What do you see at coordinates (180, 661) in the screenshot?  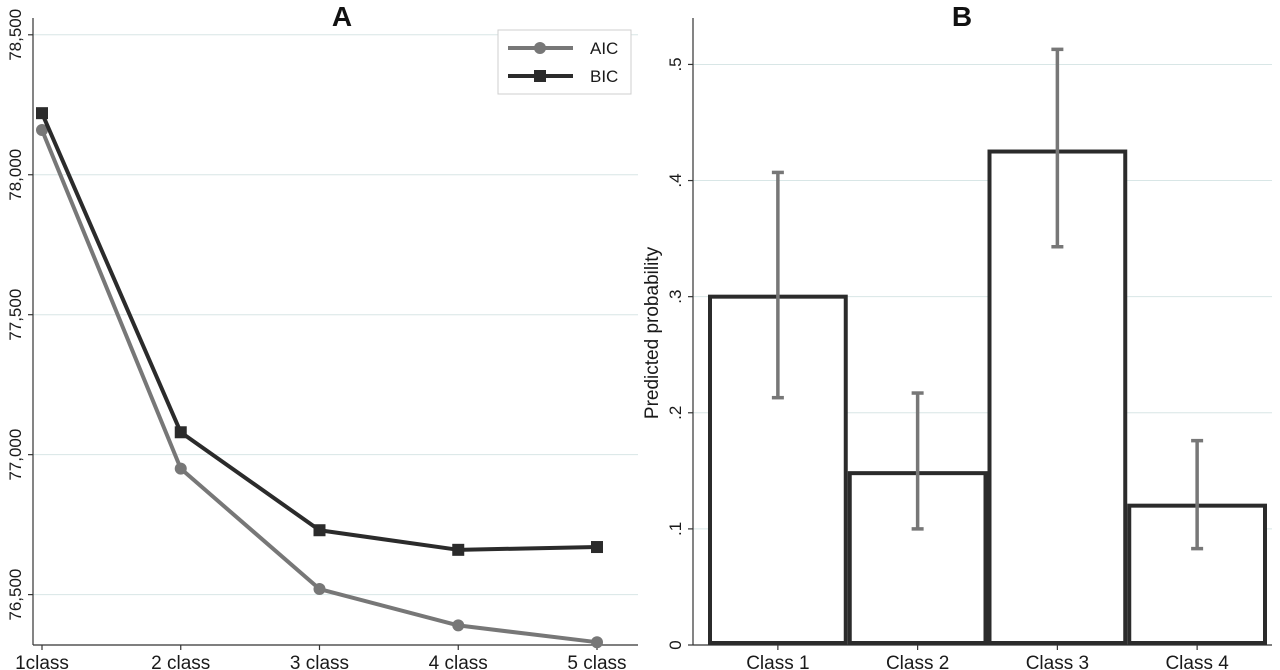 I see `panel-a-x-tick-label: 2 class` at bounding box center [180, 661].